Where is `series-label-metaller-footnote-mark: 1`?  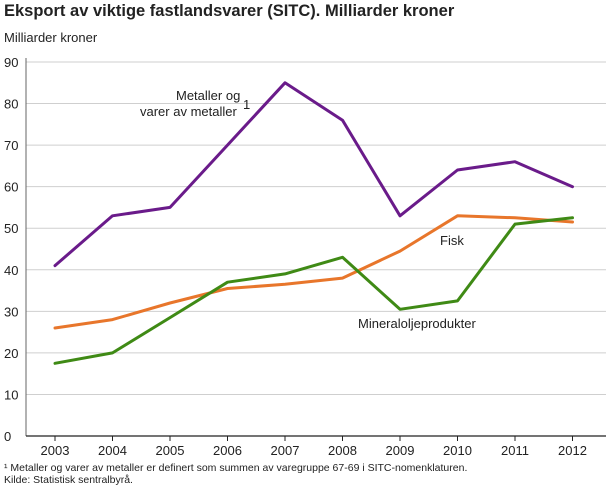
series-label-metaller-footnote-mark: 1 is located at coordinates (246, 104).